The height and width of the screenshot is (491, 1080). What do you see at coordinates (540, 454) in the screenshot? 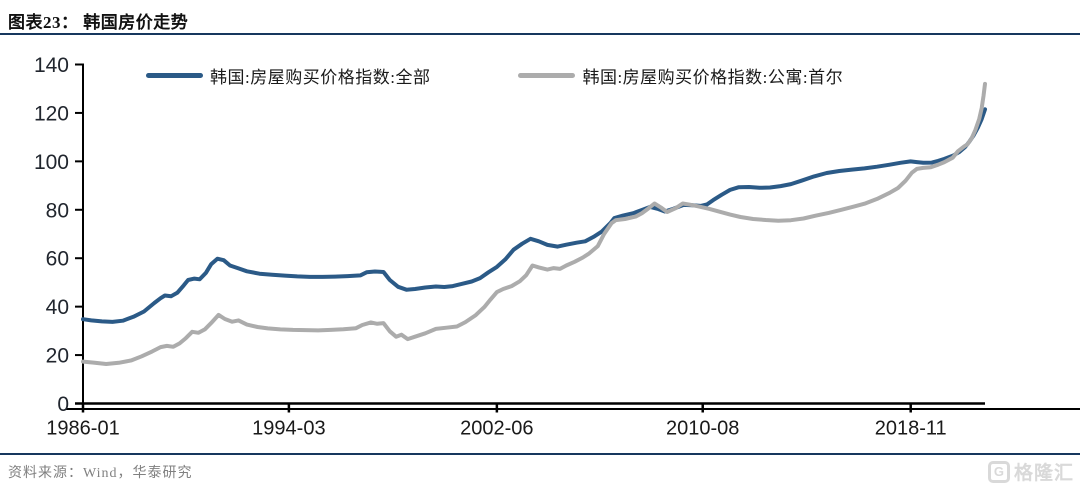
I see `footer-rule` at bounding box center [540, 454].